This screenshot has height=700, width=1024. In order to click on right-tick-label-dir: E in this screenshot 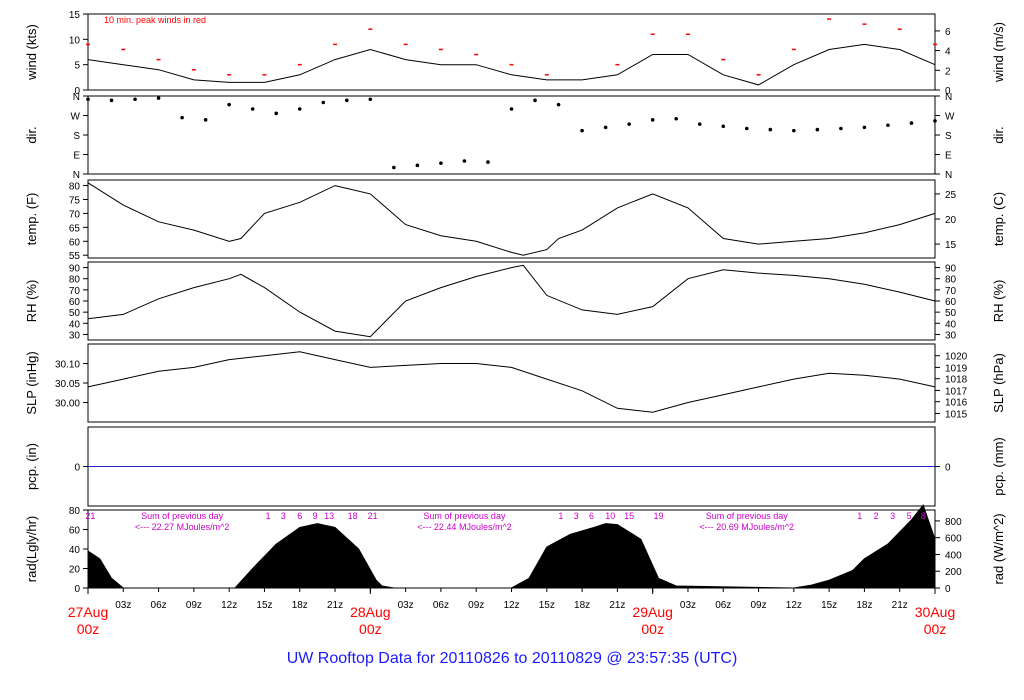, I will do `click(948, 156)`.